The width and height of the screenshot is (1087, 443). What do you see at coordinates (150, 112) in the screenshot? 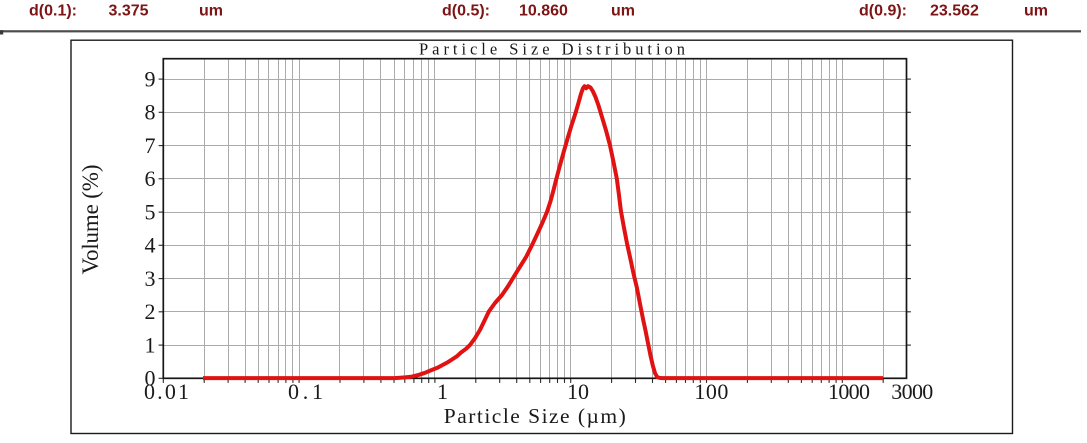
I see `svg-text: 8` at bounding box center [150, 112].